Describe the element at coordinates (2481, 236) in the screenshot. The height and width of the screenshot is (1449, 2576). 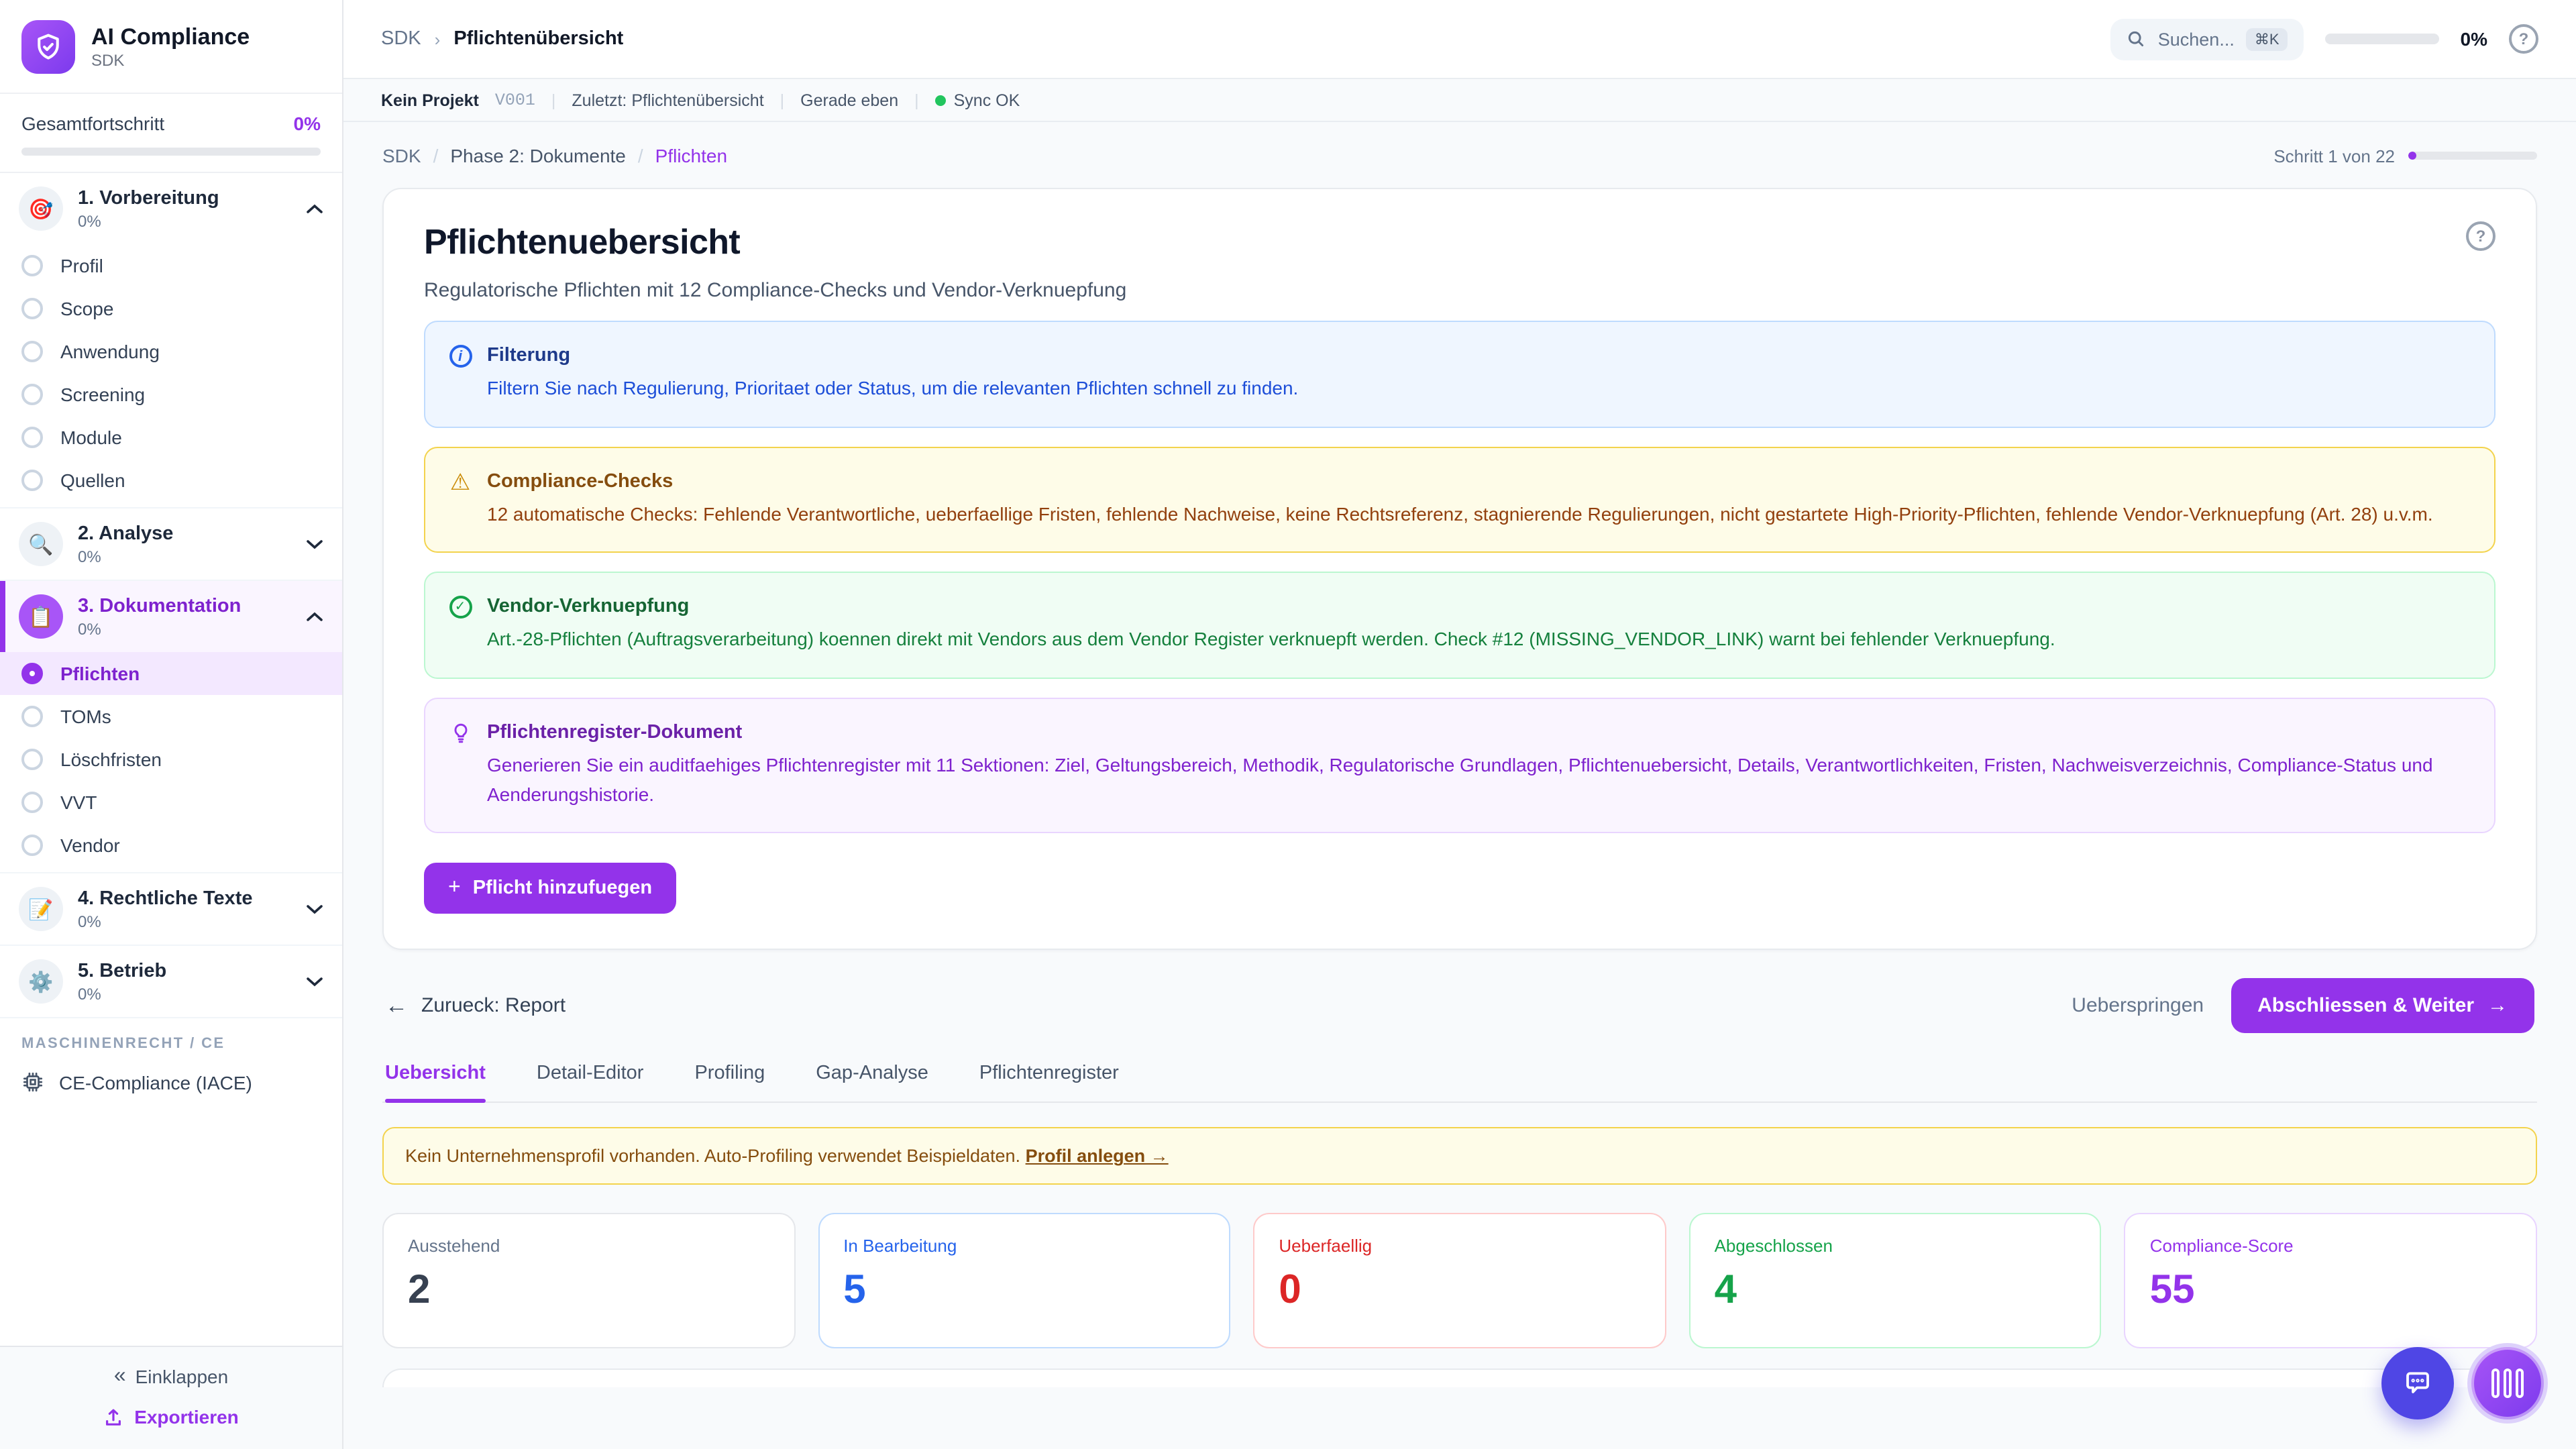
I see `card-help-icon: ?` at that location.